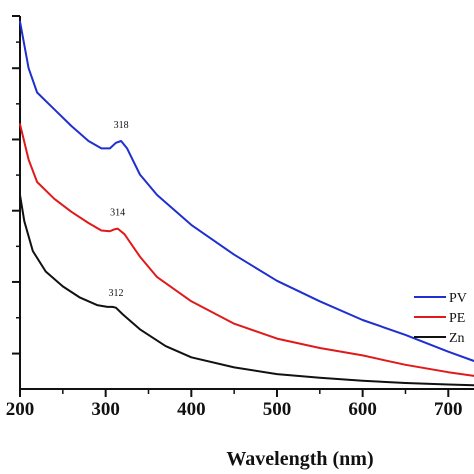  I want to click on y-axis-ticks, so click(16, 185).